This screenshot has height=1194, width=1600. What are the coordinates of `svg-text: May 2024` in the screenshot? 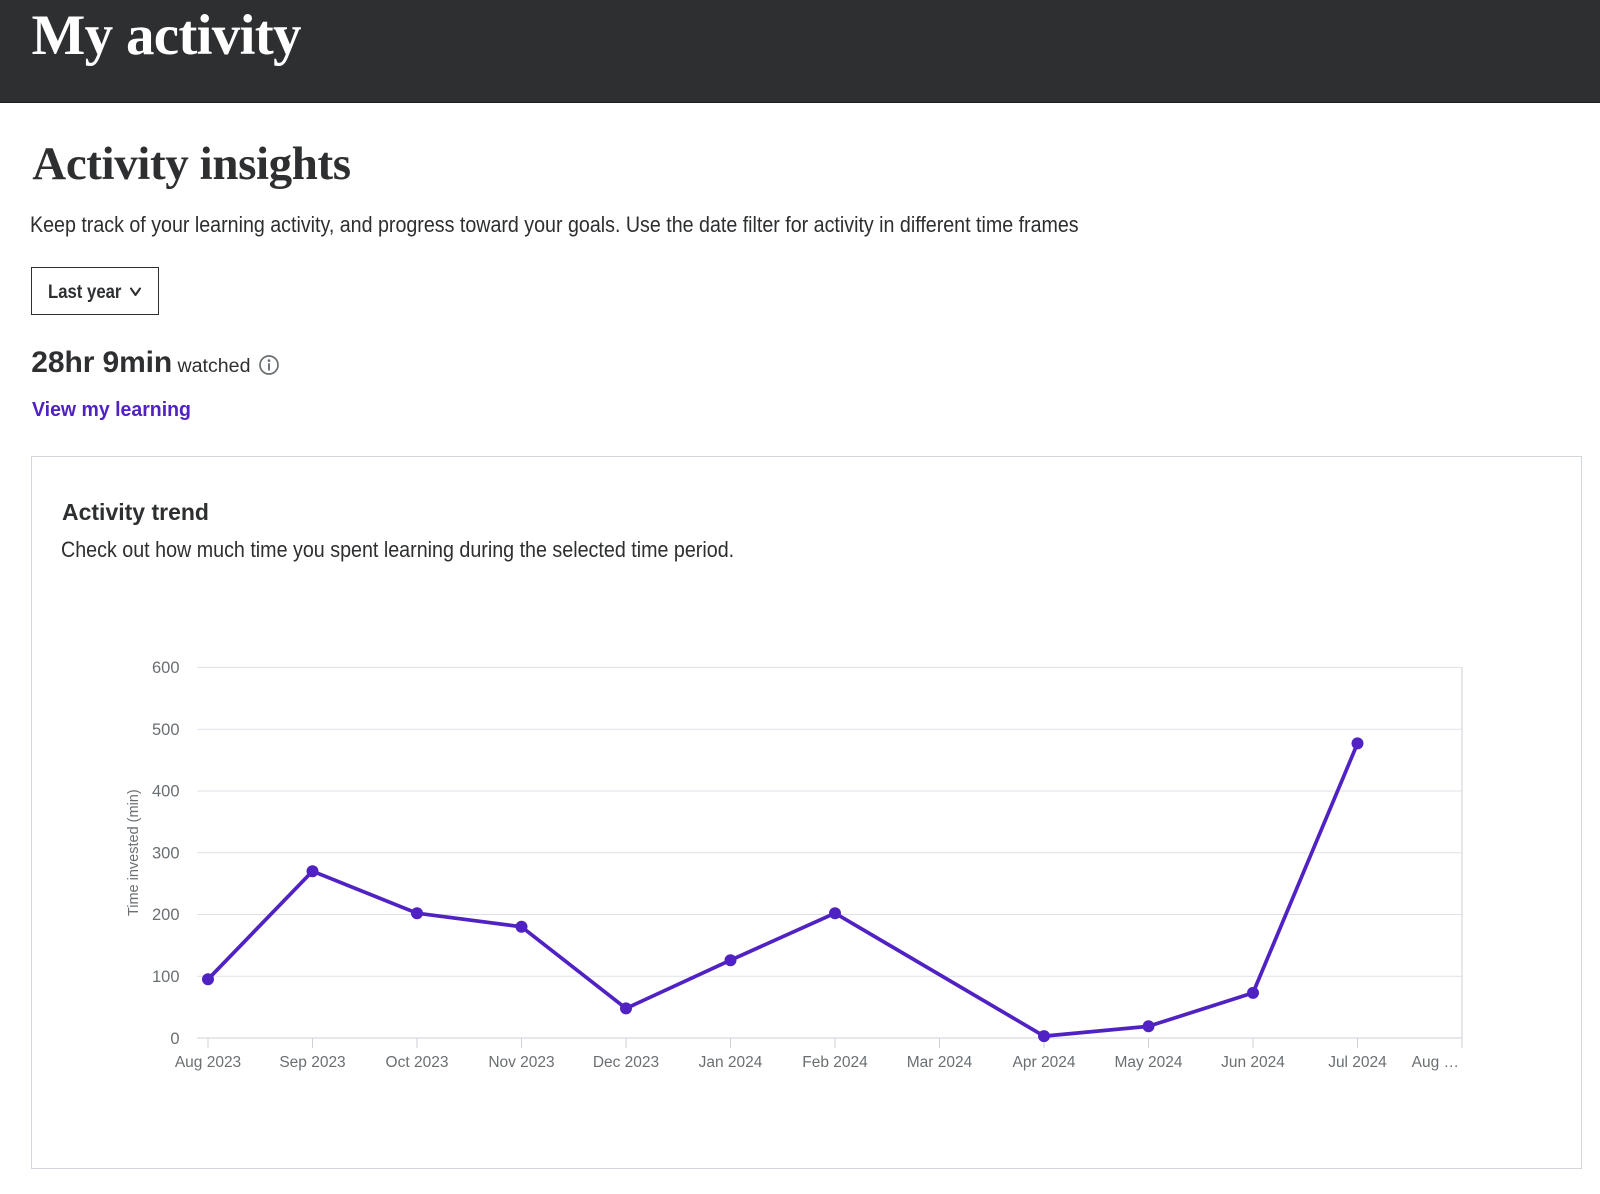 It's located at (1148, 1062).